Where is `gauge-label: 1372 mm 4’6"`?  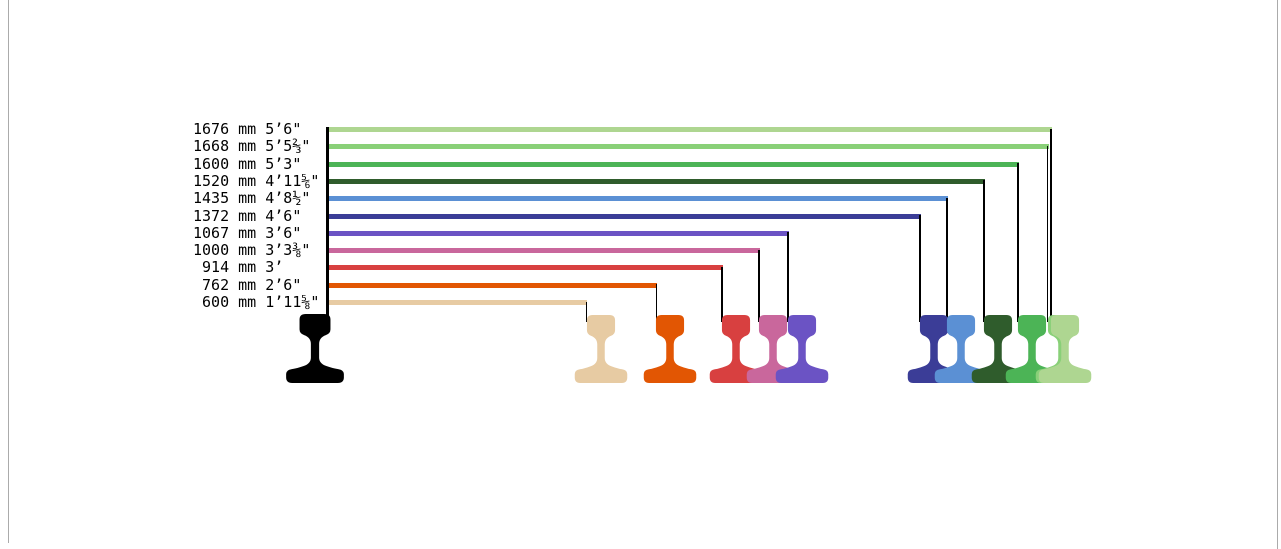
gauge-label: 1372 mm 4’6" is located at coordinates (247, 215).